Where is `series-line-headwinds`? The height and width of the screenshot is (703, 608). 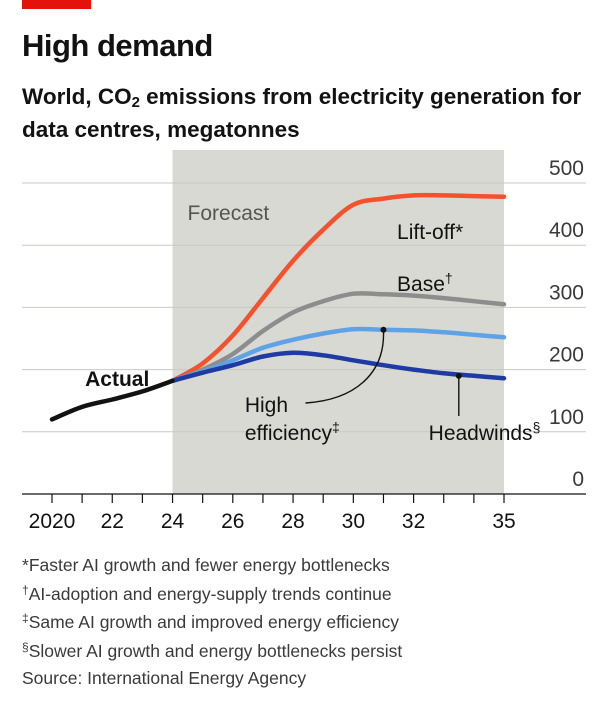 series-line-headwinds is located at coordinates (338, 367).